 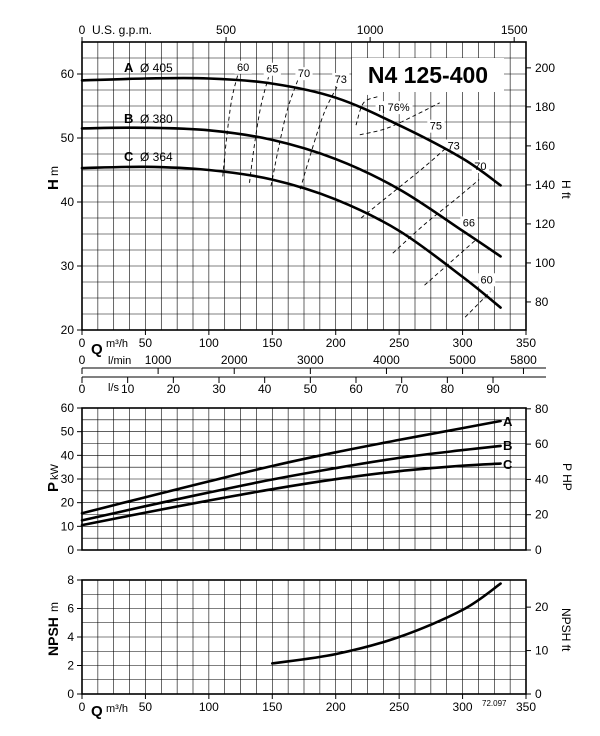 What do you see at coordinates (54, 607) in the screenshot?
I see `npsh-axis-unit: m` at bounding box center [54, 607].